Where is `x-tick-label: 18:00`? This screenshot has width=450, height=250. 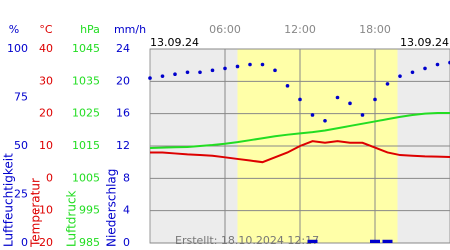 x-tick-label: 18:00 is located at coordinates (375, 29).